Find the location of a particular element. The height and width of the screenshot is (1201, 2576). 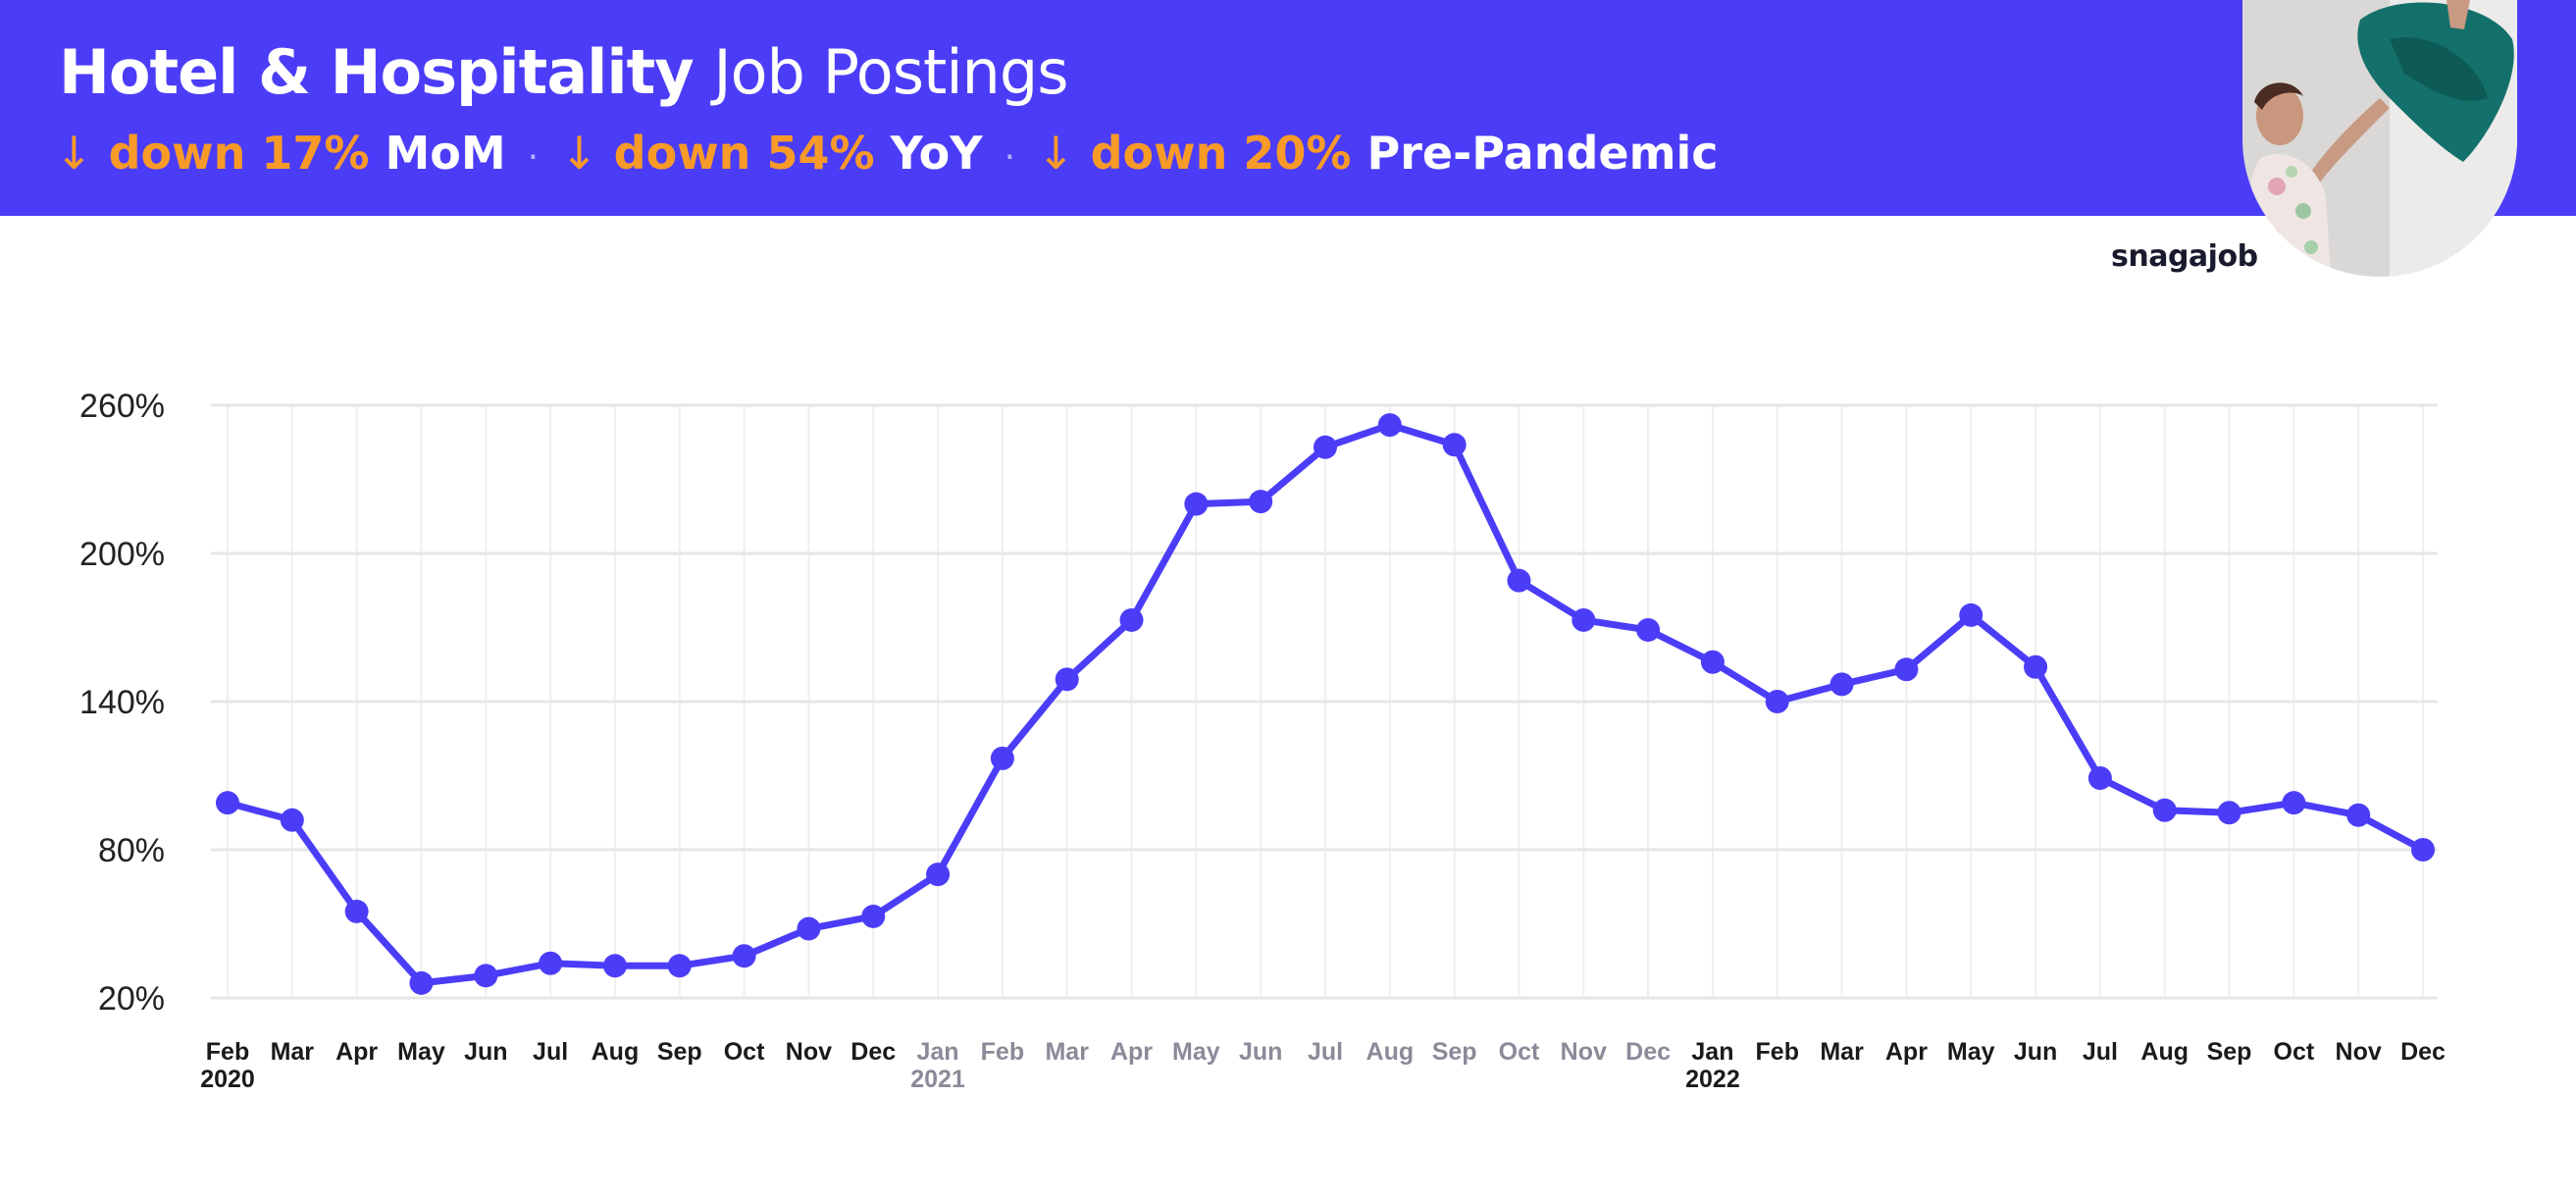

page-title: Hotel & Hospitality Job Postings is located at coordinates (564, 72).